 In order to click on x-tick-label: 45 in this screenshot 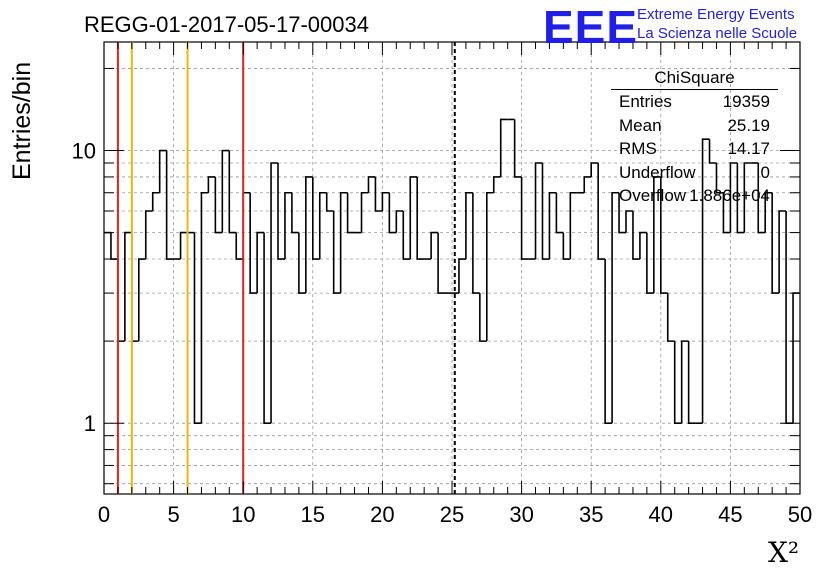, I will do `click(730, 514)`.